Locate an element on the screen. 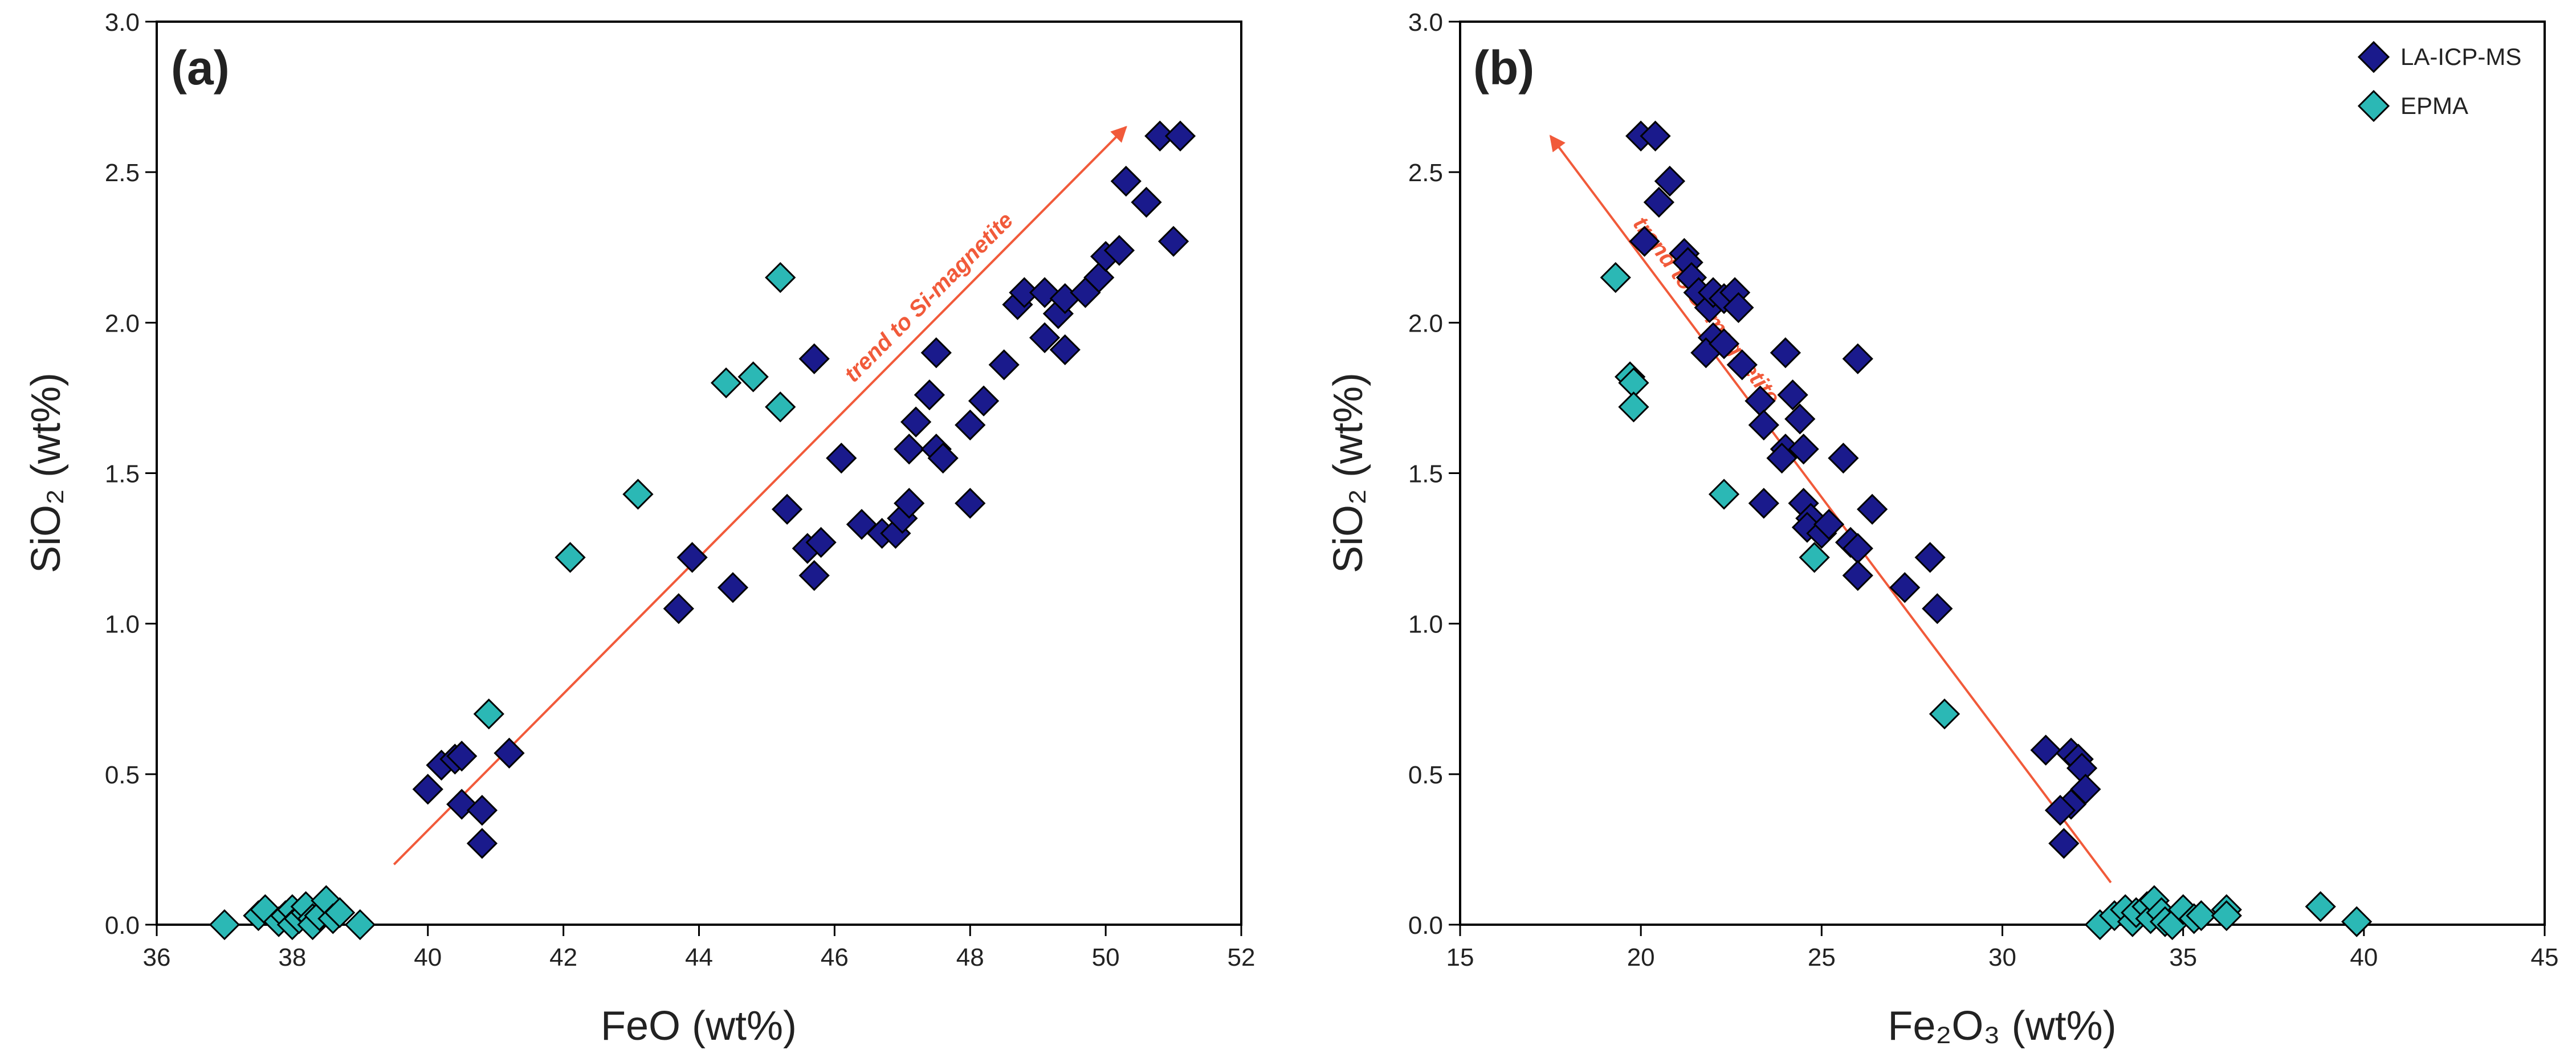  legend-item-la-icp-ms: LA-ICP-MS is located at coordinates (2439, 56).